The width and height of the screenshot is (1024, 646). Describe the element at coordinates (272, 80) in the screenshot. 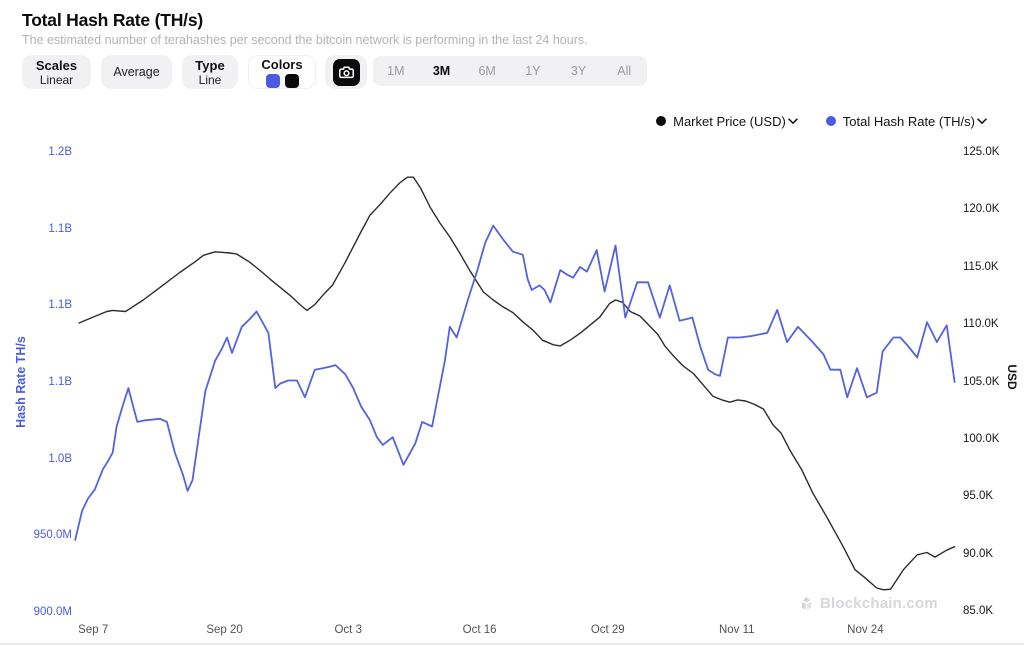

I see `color-swatch-blue` at that location.